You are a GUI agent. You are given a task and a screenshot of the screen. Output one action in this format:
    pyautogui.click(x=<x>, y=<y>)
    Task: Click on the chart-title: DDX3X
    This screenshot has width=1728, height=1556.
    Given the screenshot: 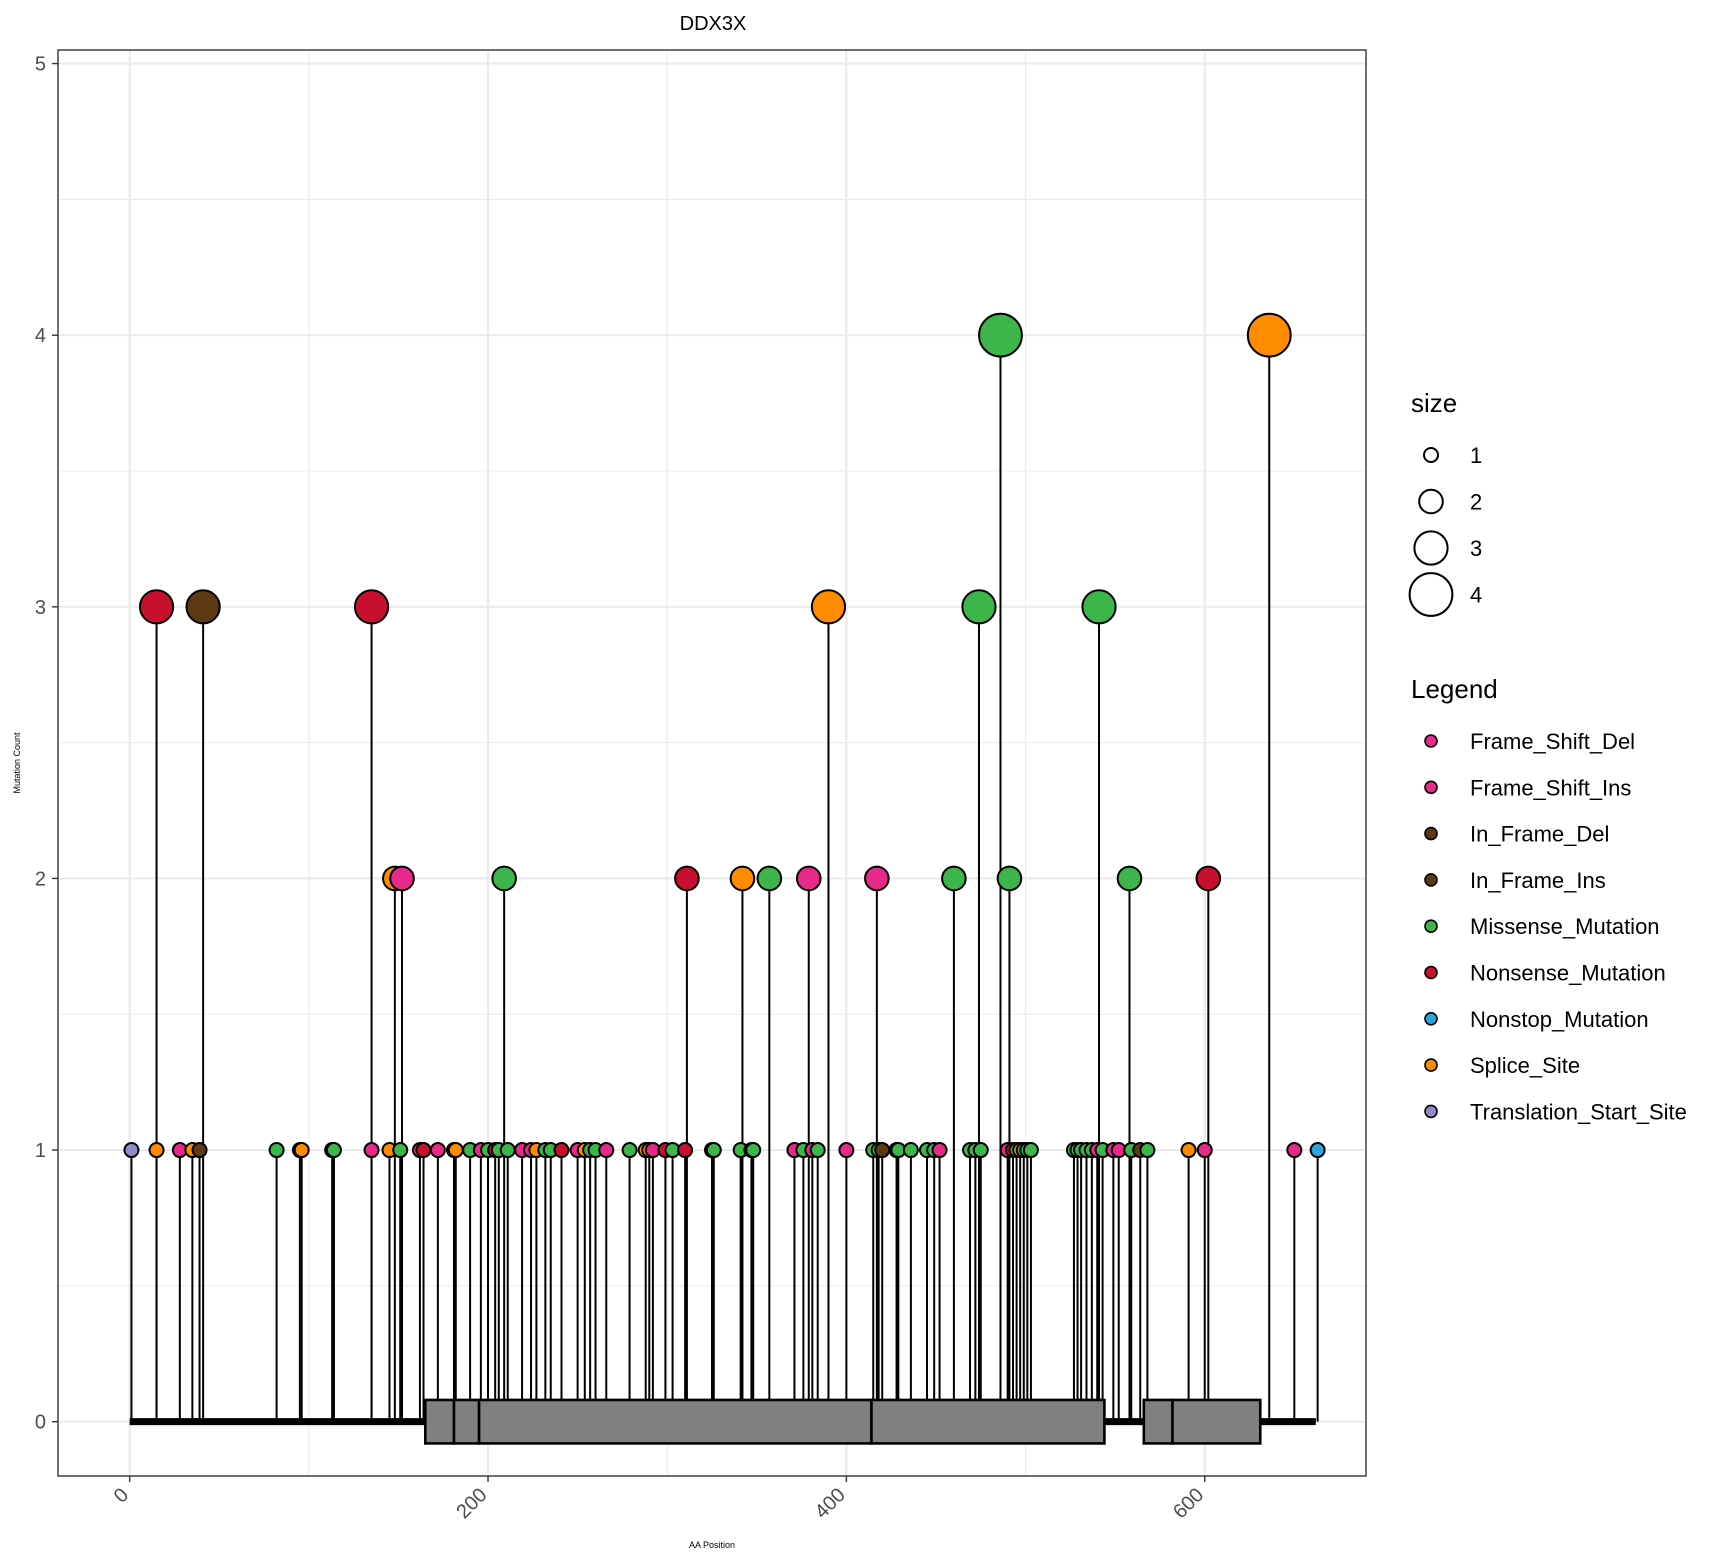 What is the action you would take?
    pyautogui.click(x=713, y=24)
    